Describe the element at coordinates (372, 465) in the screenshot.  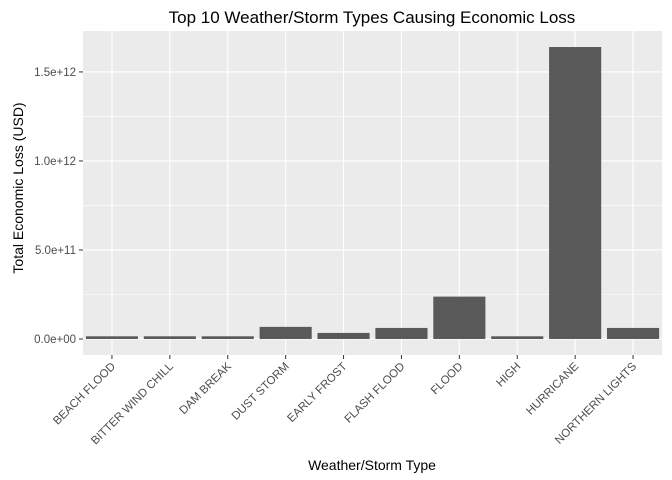
I see `x-axis-title: Weather/Storm Type` at that location.